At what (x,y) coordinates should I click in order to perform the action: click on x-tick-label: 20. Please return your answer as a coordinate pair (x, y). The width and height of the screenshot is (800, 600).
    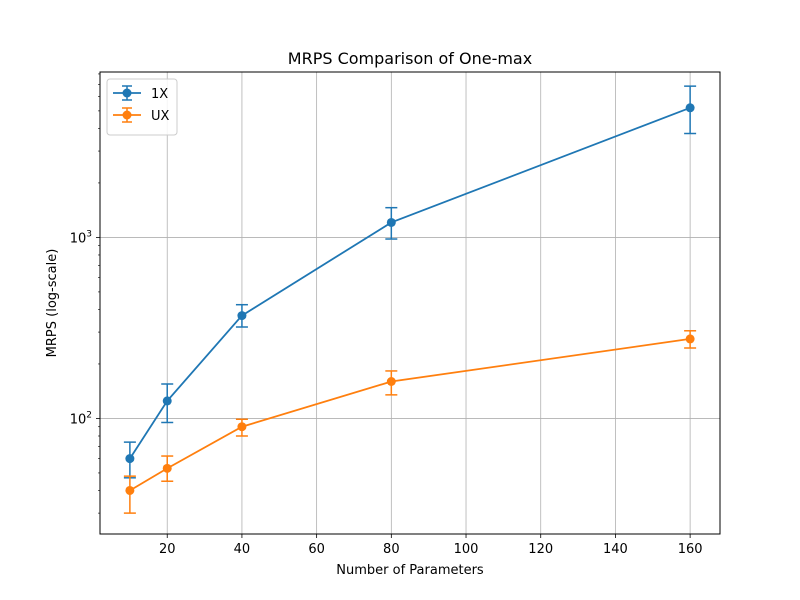
    Looking at the image, I should click on (167, 549).